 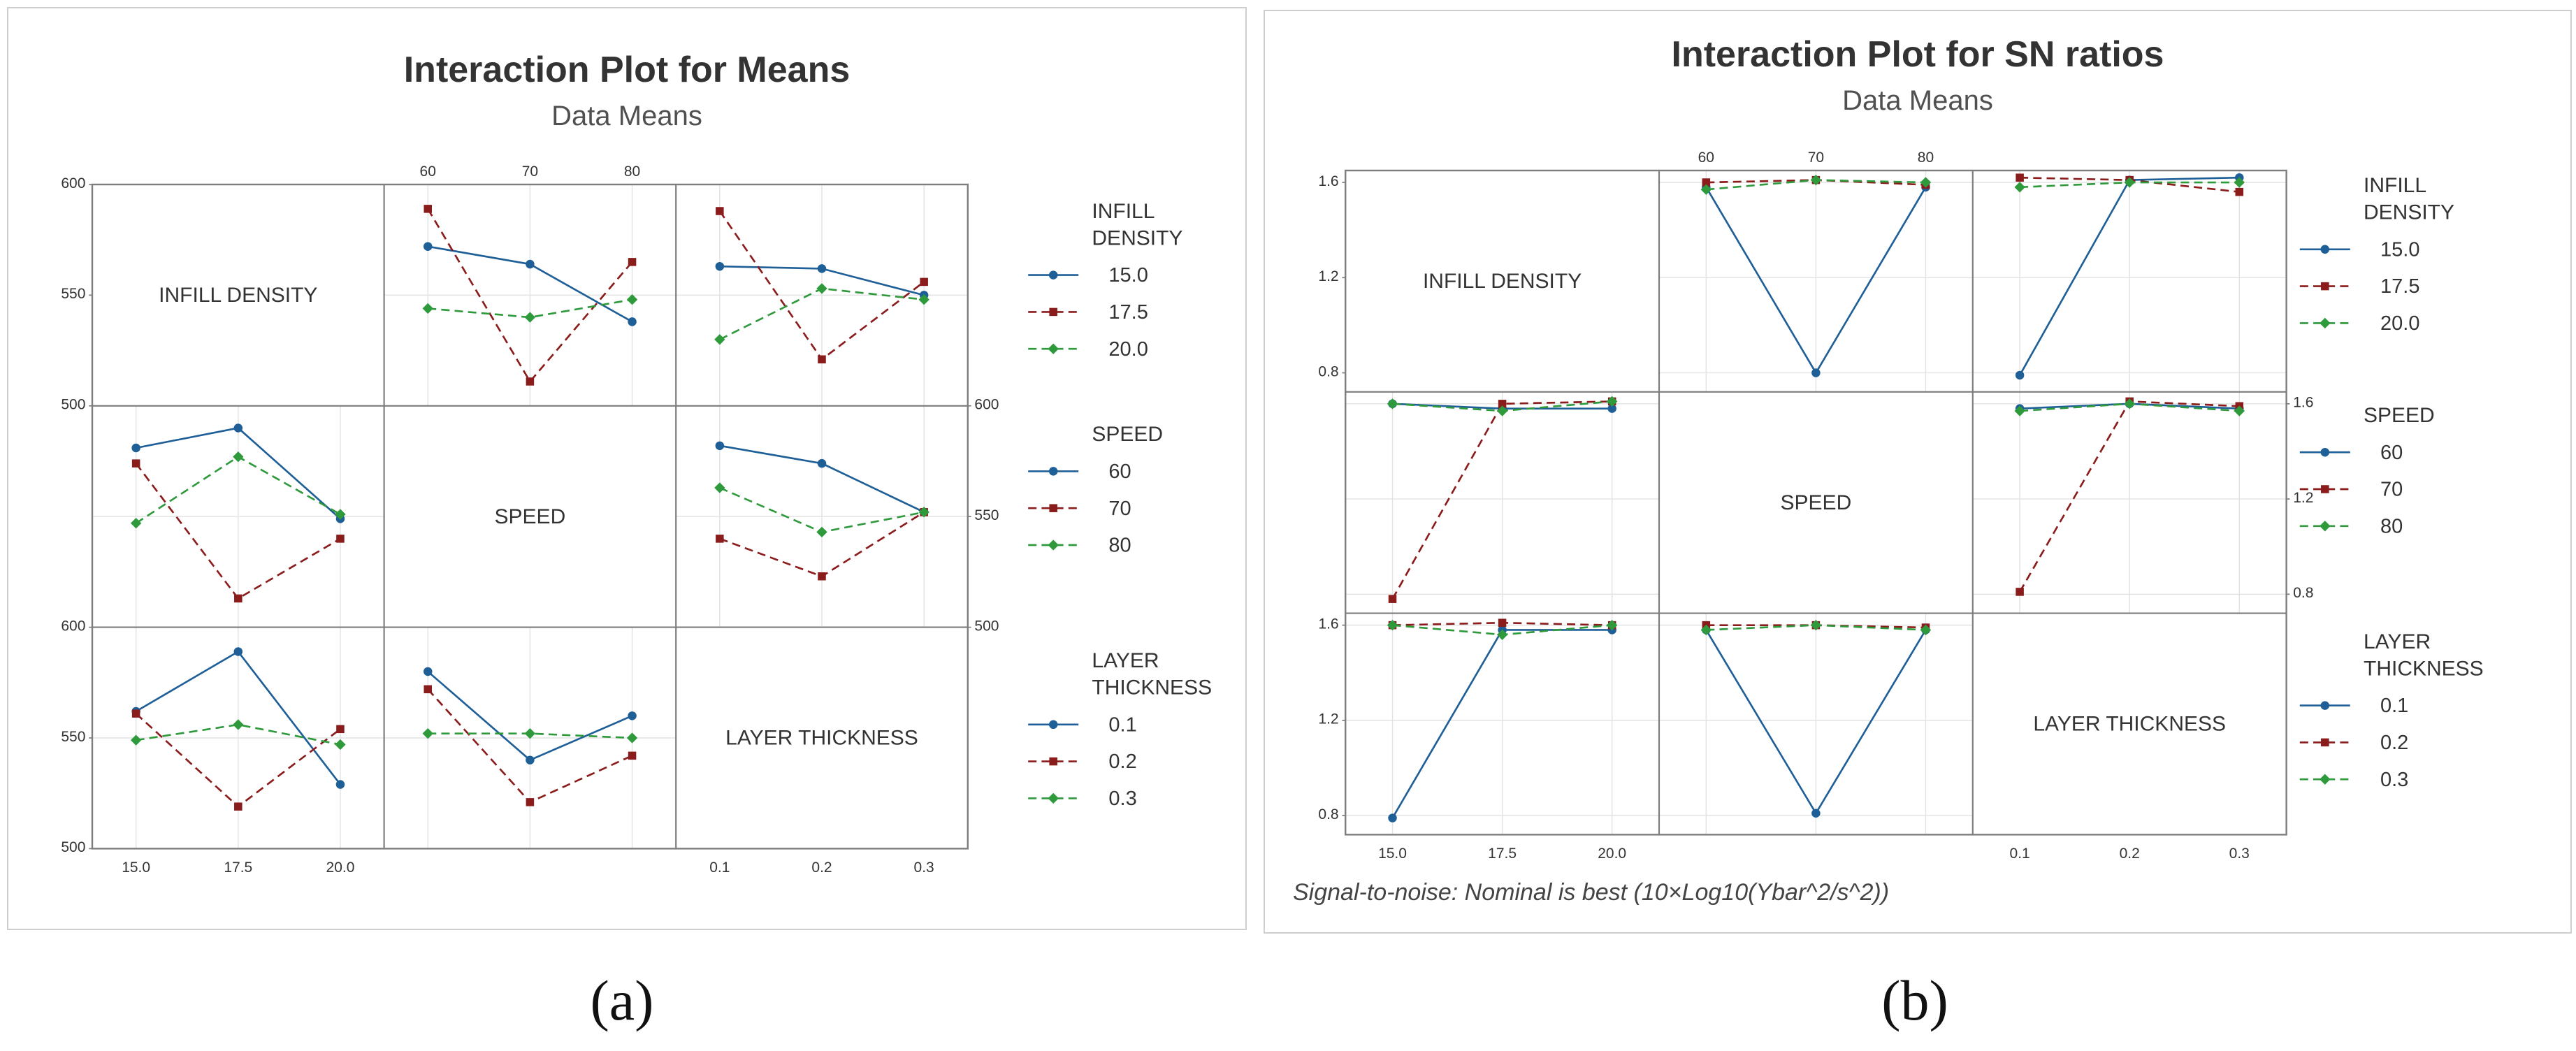 What do you see at coordinates (924, 868) in the screenshot?
I see `x-tick-label: 0.3` at bounding box center [924, 868].